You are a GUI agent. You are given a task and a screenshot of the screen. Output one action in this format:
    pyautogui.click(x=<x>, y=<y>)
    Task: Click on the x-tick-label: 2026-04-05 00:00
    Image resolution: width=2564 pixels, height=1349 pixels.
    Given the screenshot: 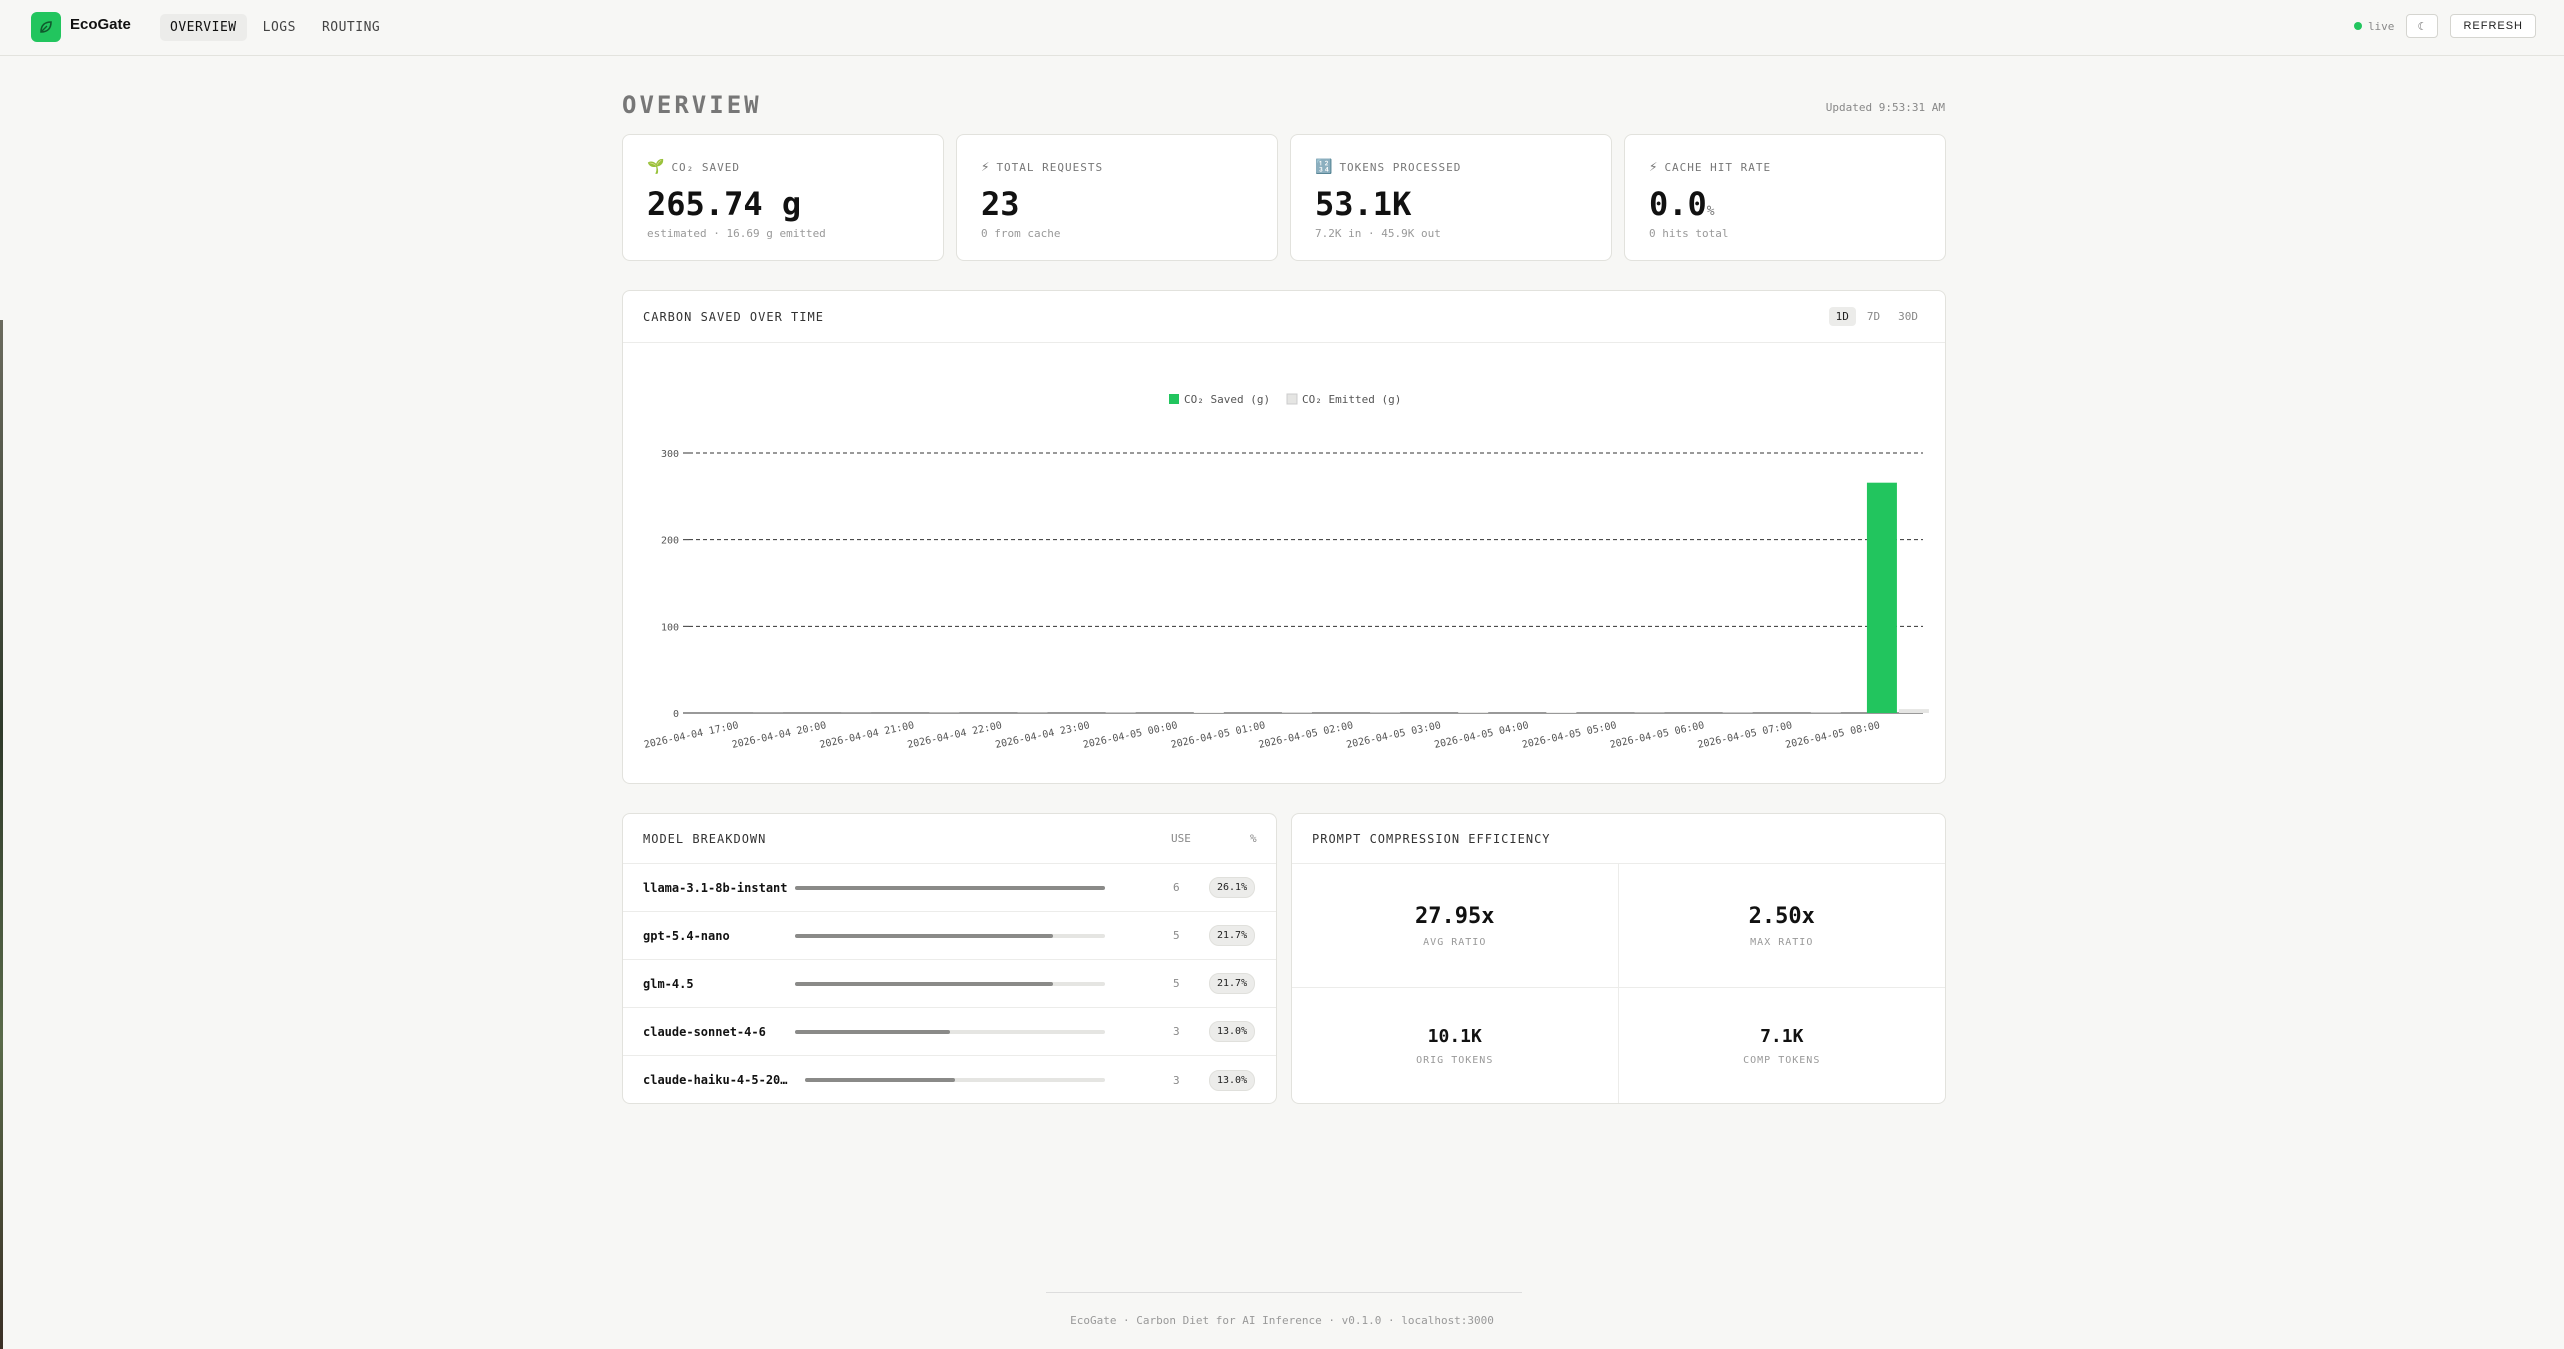 What is the action you would take?
    pyautogui.click(x=1130, y=735)
    